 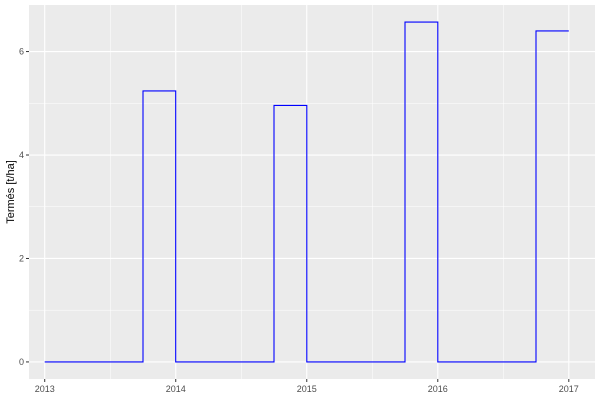 What do you see at coordinates (21, 52) in the screenshot?
I see `y-tick-label: 6` at bounding box center [21, 52].